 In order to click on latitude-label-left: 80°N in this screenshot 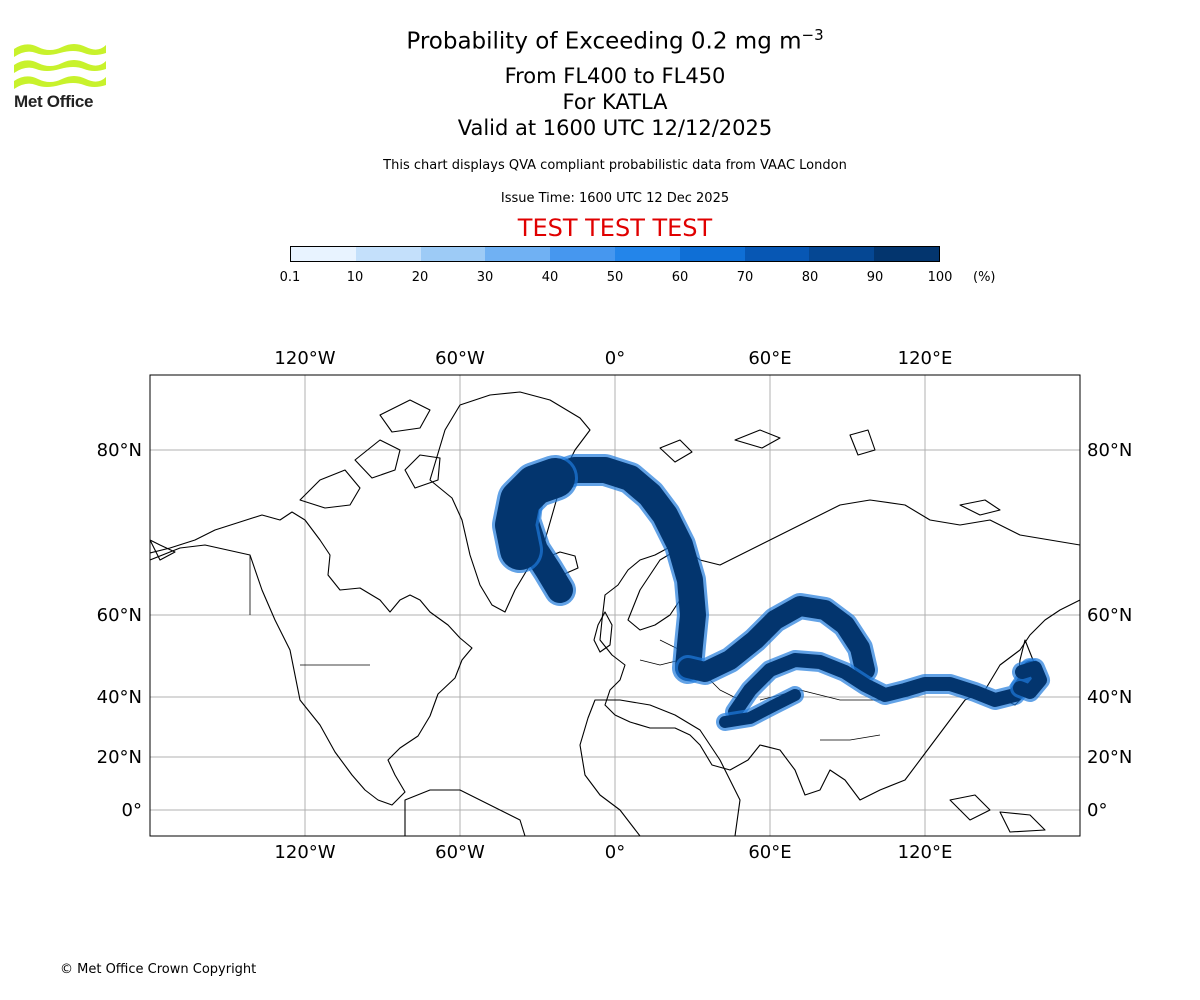, I will do `click(119, 450)`.